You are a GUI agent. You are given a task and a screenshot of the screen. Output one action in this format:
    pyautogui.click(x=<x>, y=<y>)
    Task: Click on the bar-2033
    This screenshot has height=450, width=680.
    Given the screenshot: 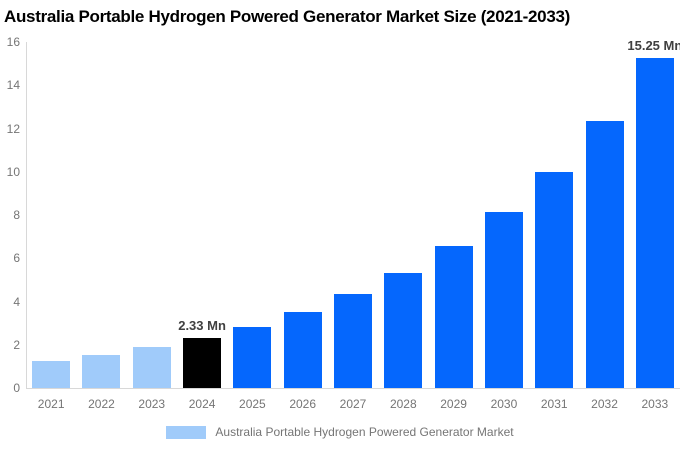 What is the action you would take?
    pyautogui.click(x=654, y=223)
    